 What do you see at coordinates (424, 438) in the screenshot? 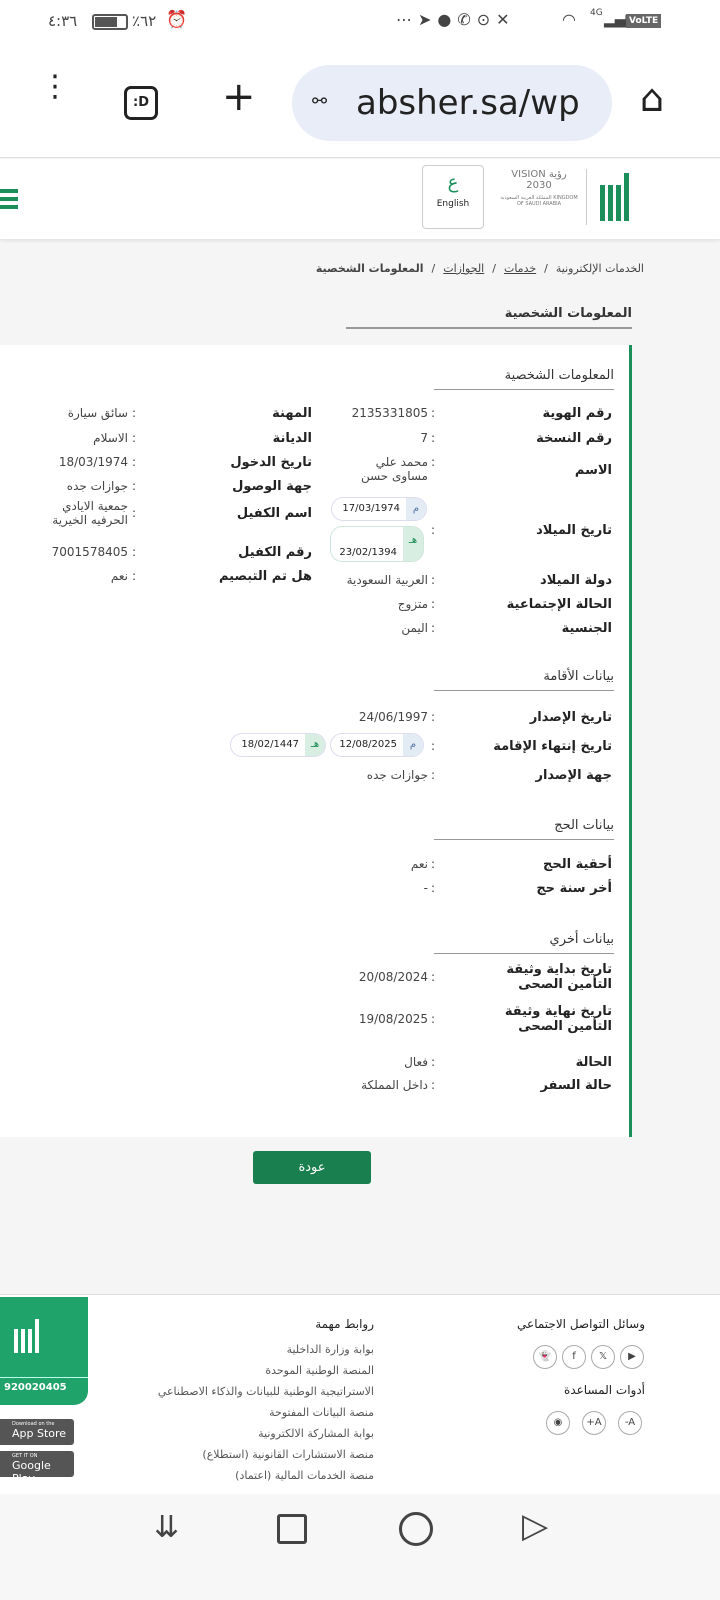
I see `field-value: 7` at bounding box center [424, 438].